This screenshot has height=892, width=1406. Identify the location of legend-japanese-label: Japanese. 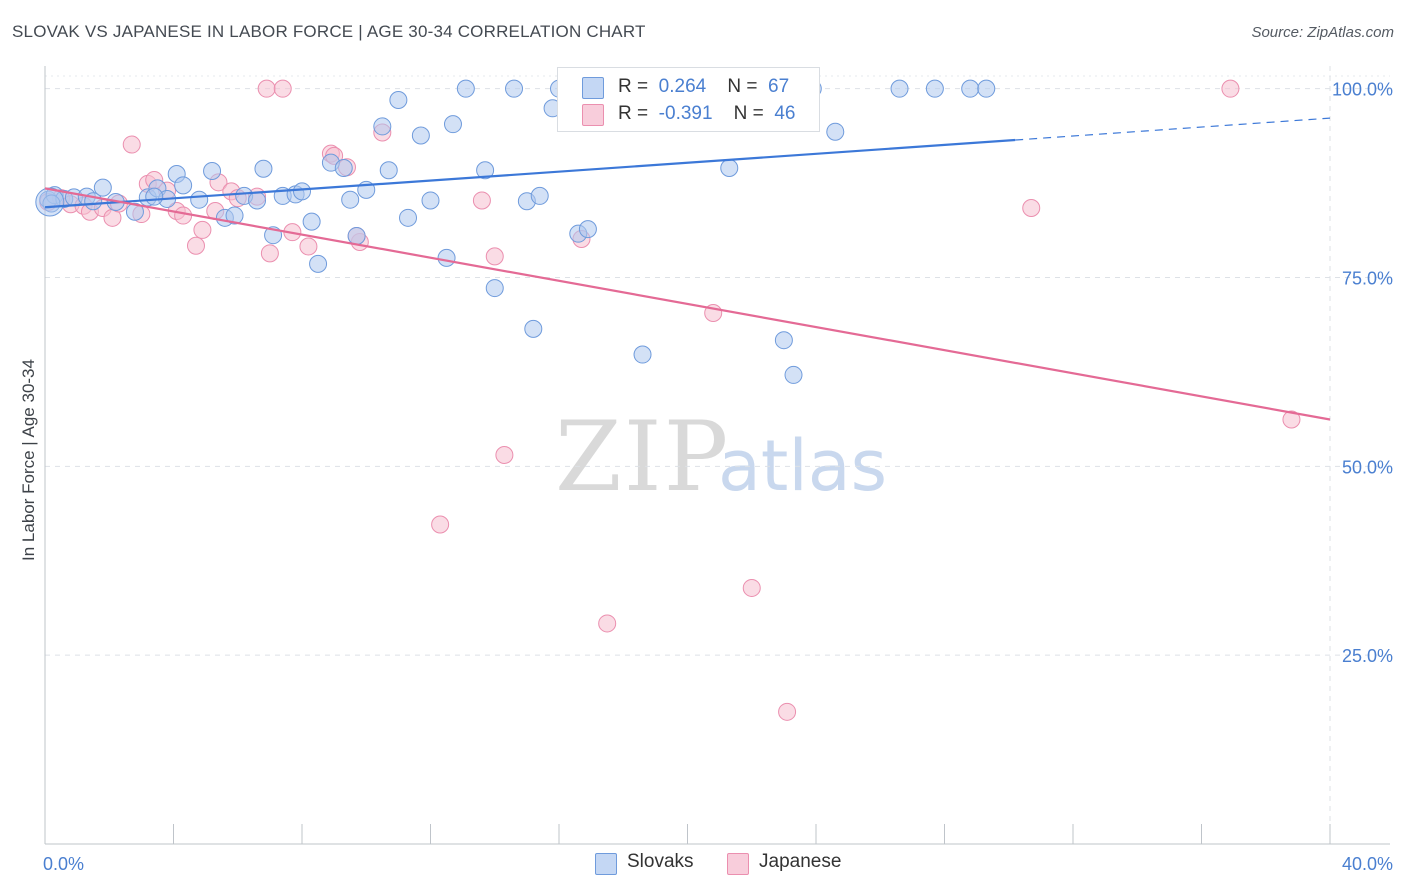
(800, 861).